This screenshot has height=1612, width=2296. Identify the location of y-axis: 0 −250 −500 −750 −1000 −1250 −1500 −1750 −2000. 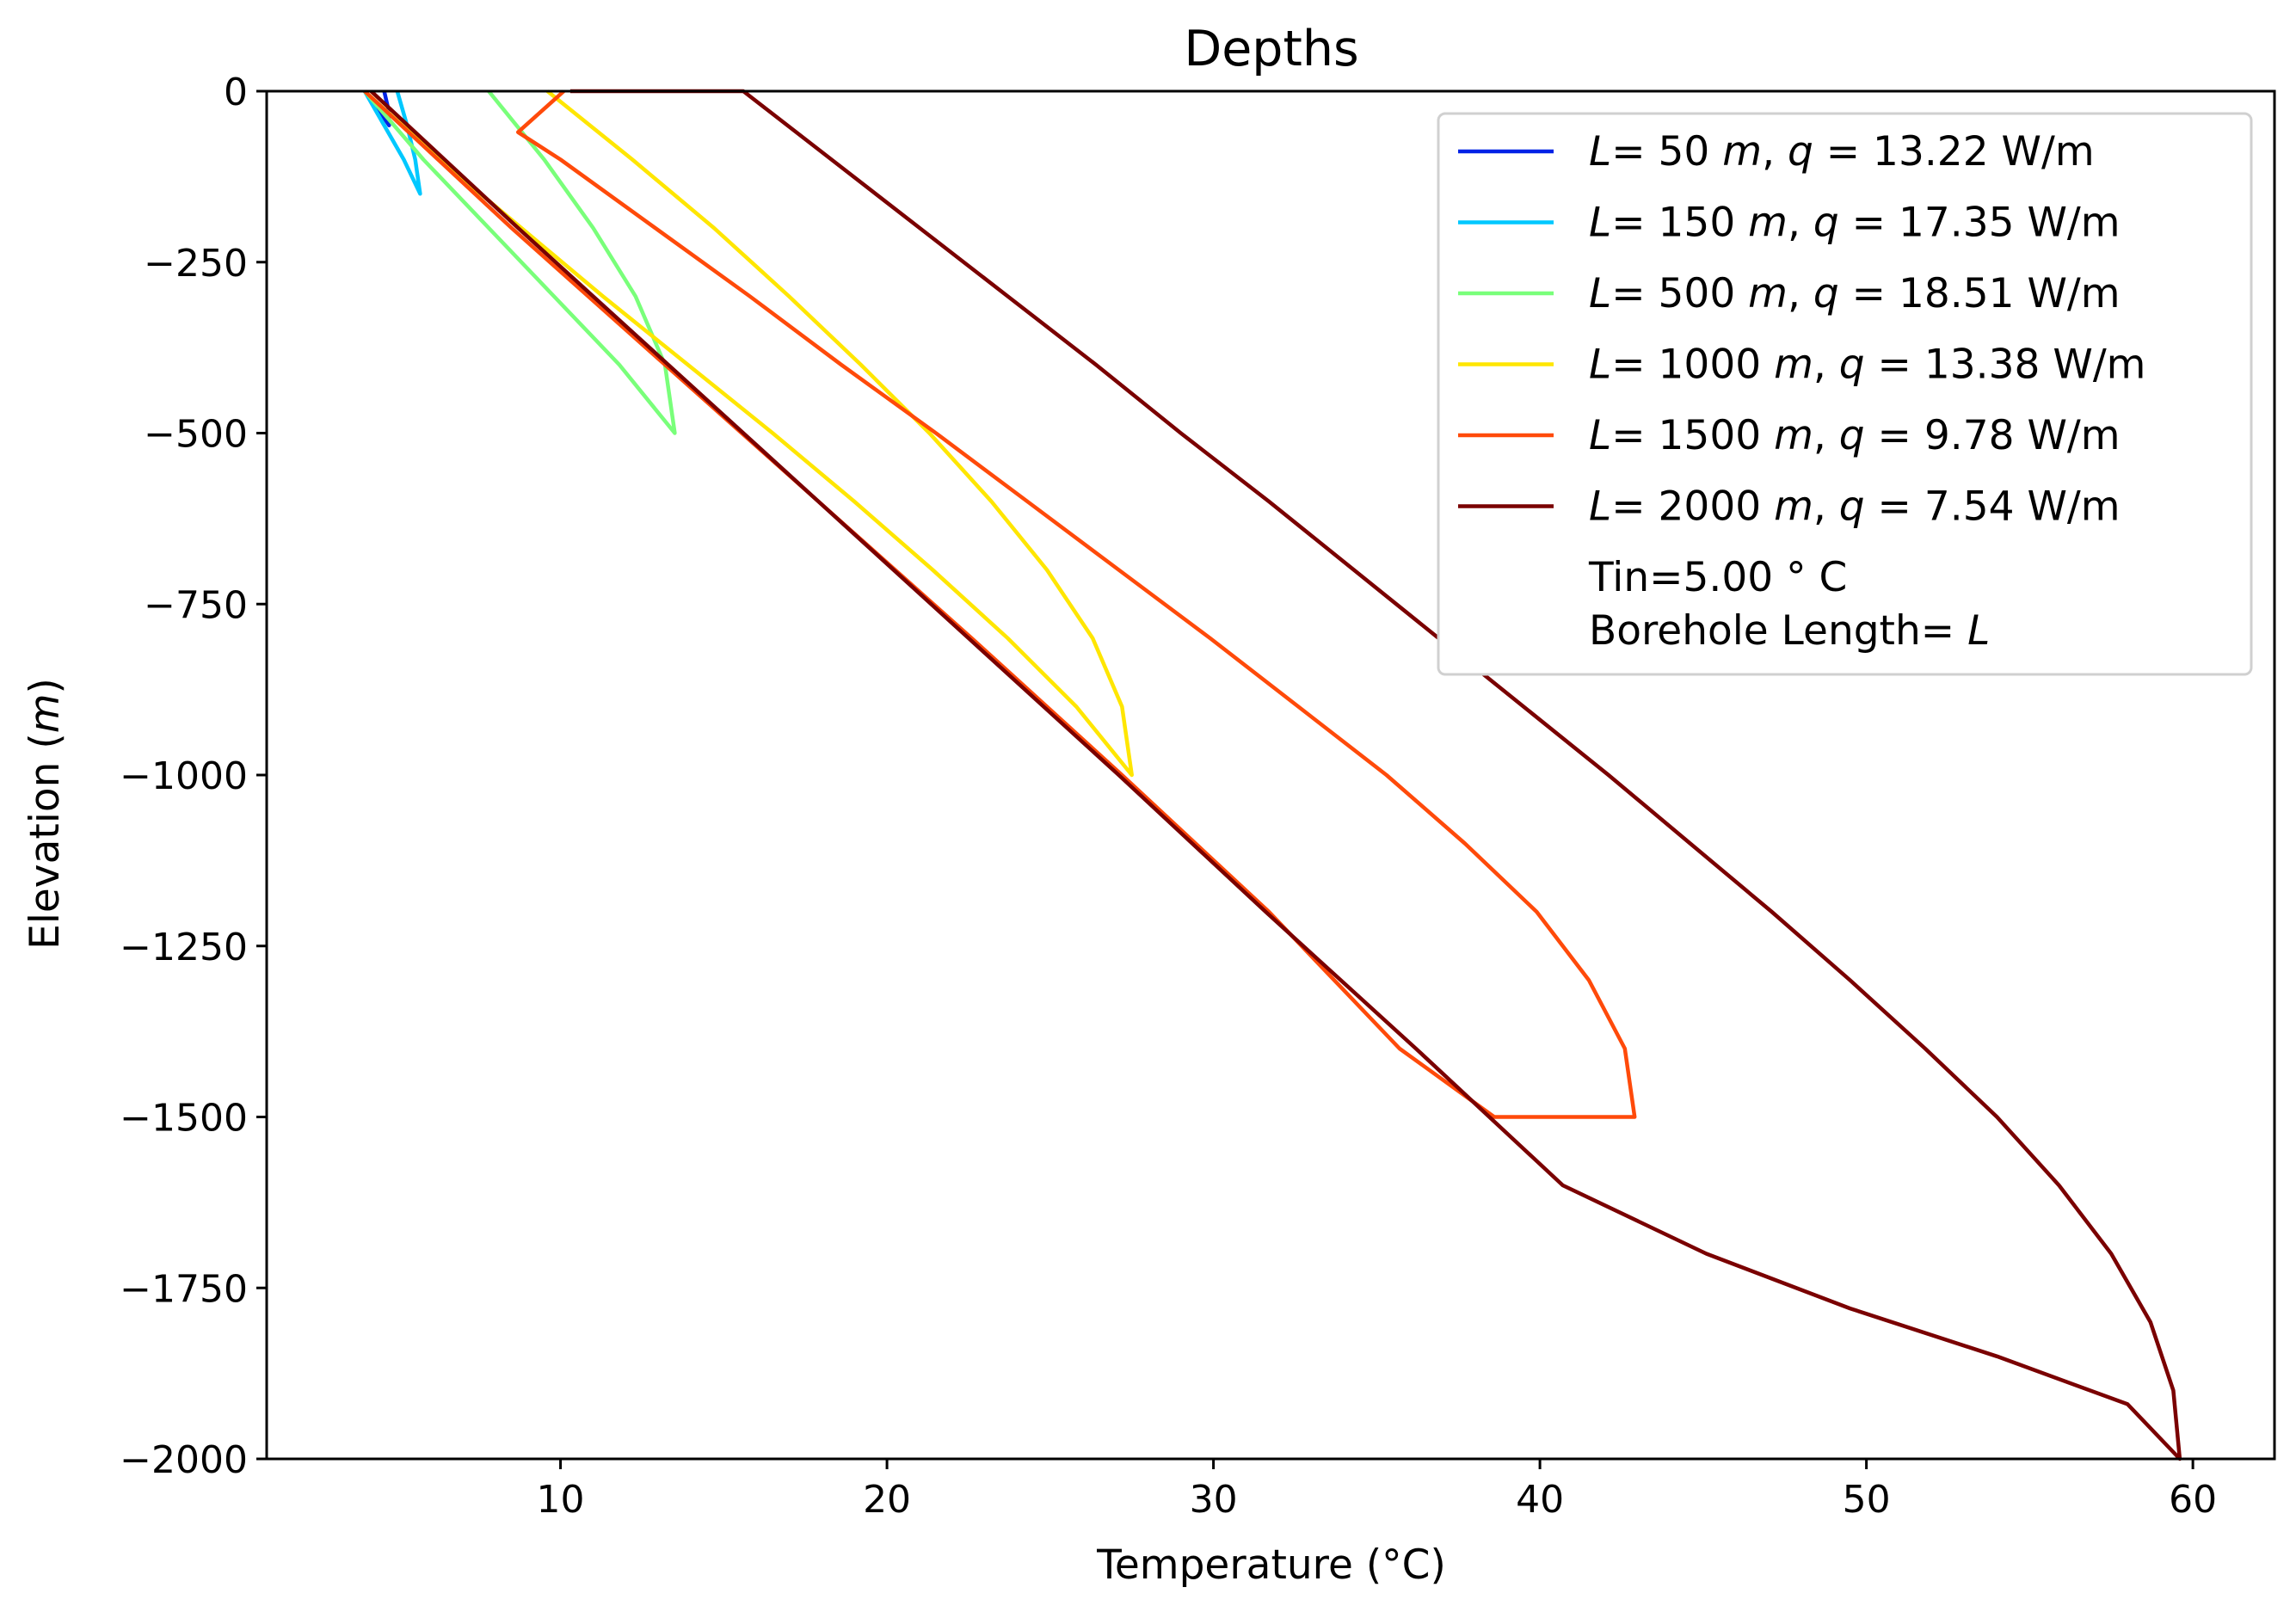
(193, 776).